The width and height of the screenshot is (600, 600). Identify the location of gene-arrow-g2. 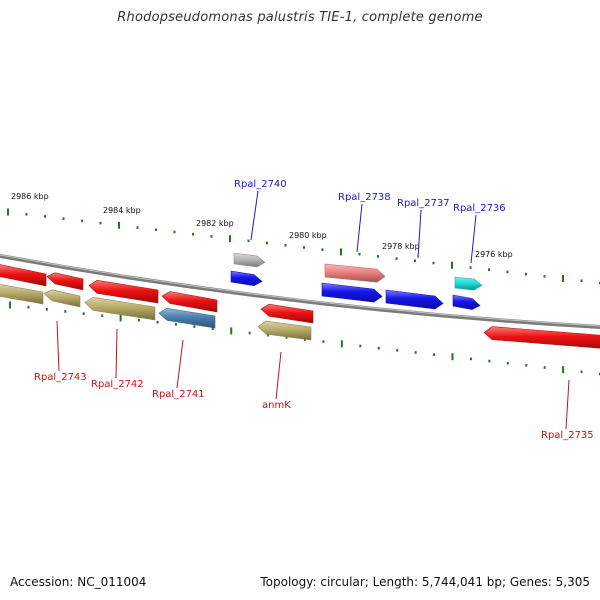
(65, 281).